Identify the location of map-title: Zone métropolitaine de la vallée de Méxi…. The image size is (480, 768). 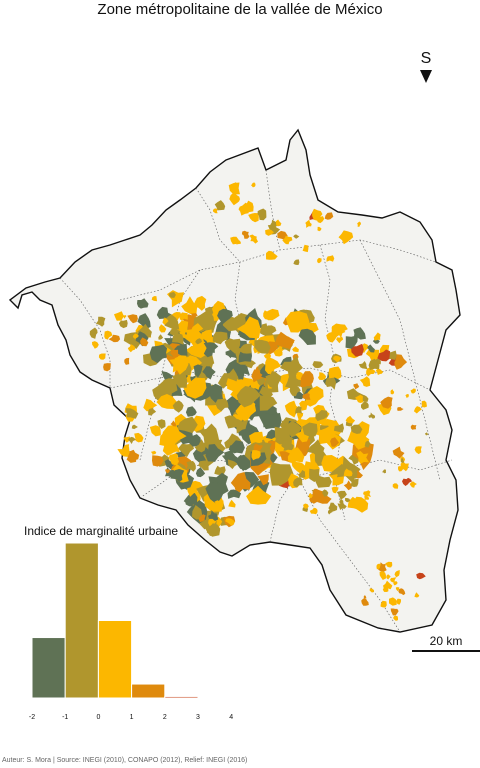
(240, 9).